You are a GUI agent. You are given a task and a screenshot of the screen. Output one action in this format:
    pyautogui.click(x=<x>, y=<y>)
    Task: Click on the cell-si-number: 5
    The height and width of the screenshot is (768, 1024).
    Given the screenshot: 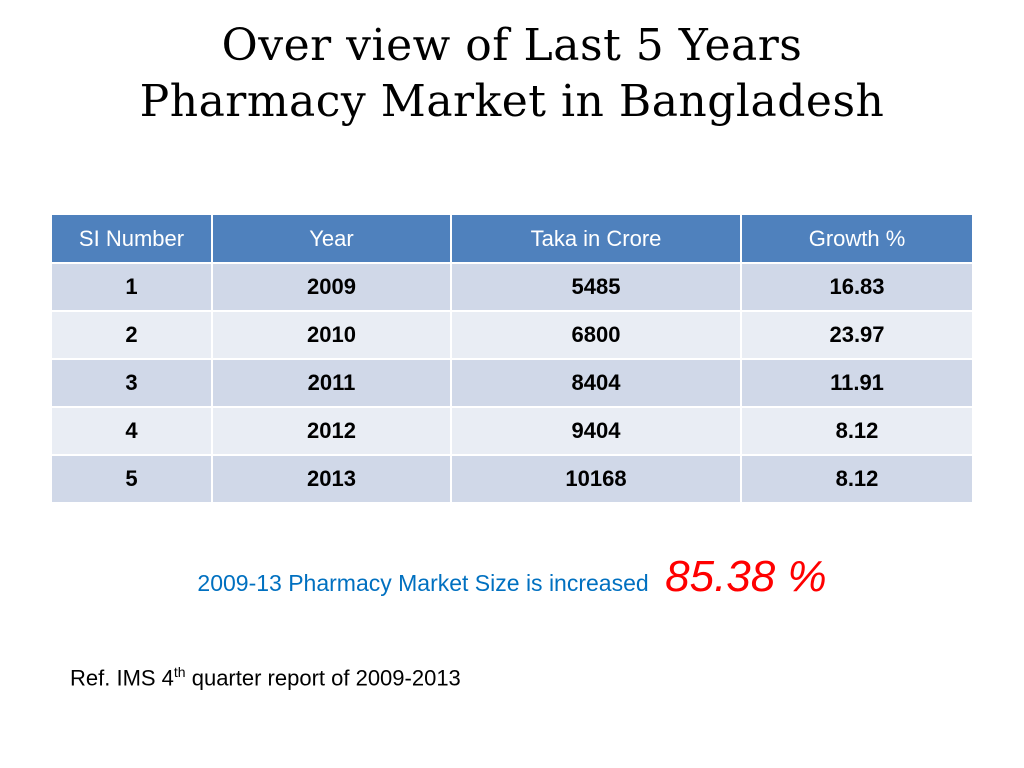 What is the action you would take?
    pyautogui.click(x=131, y=479)
    